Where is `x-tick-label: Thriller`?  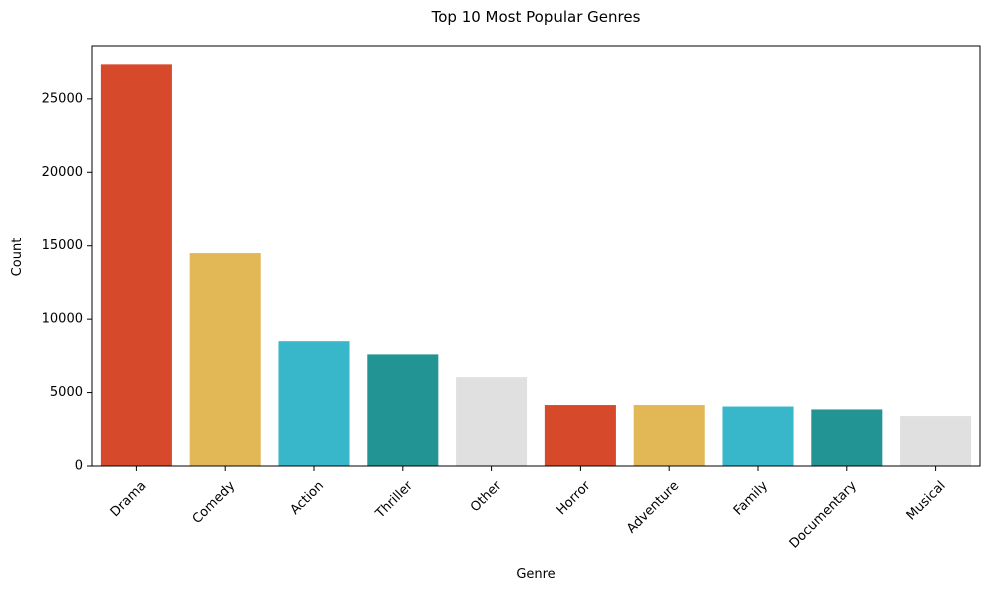
x-tick-label: Thriller is located at coordinates (394, 500).